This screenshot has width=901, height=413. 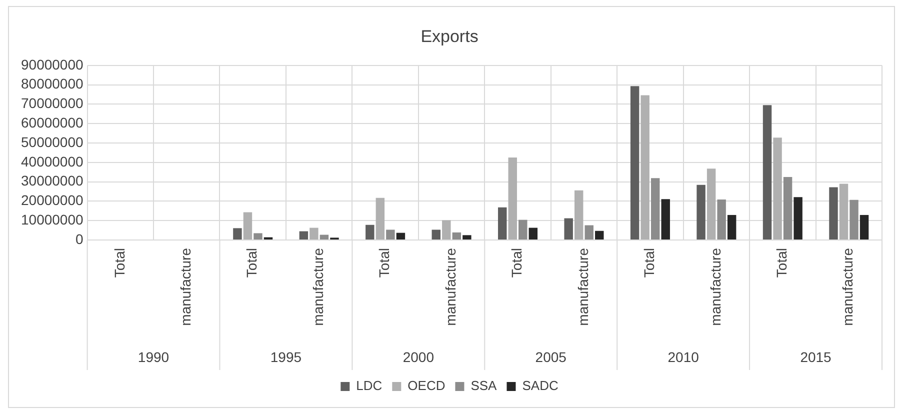 What do you see at coordinates (52, 64) in the screenshot?
I see `y-tick-label: 90000000` at bounding box center [52, 64].